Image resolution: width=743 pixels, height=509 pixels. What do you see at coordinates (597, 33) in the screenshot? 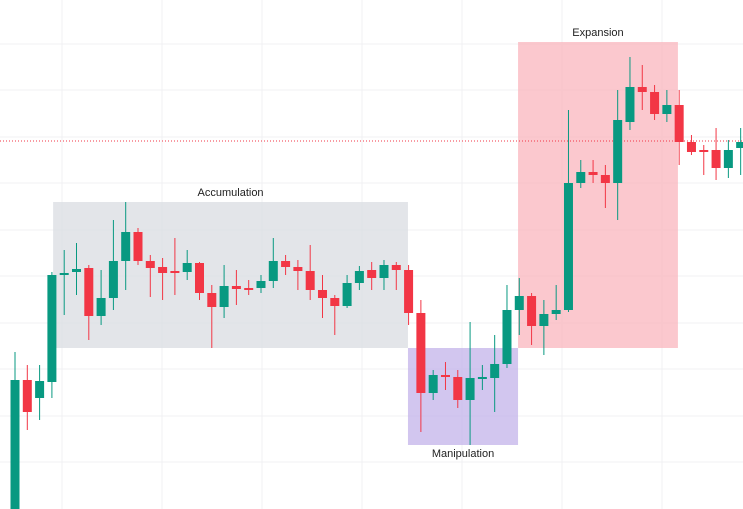
I see `zone-label: Expansion` at bounding box center [597, 33].